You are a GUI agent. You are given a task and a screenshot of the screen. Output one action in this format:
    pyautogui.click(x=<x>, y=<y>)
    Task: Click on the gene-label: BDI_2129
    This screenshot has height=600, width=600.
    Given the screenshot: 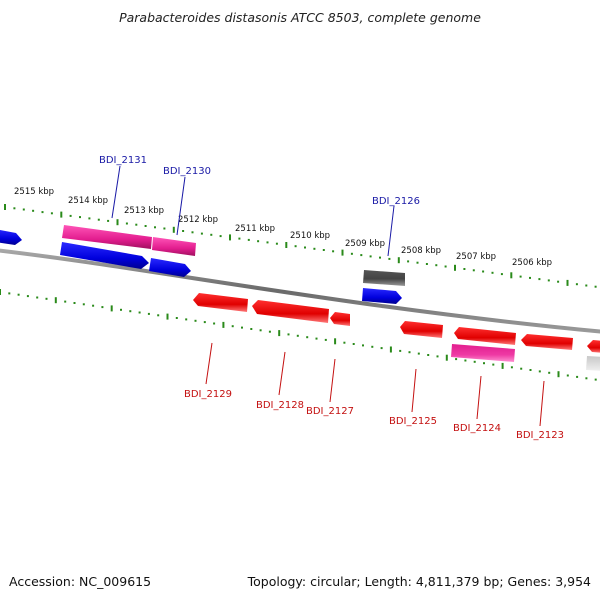 What is the action you would take?
    pyautogui.click(x=208, y=394)
    